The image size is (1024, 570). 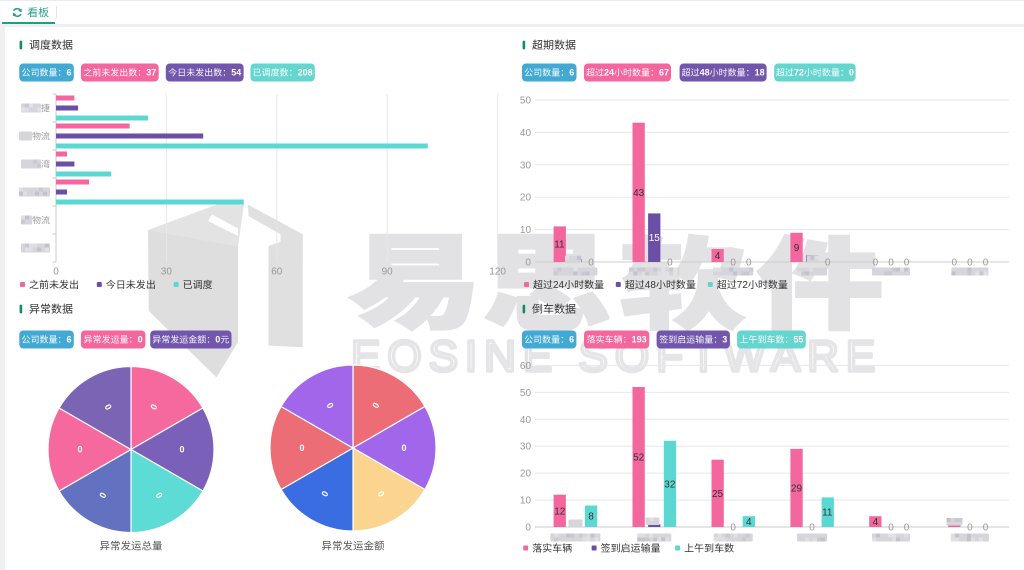 I want to click on svg-text: 52, so click(x=639, y=458).